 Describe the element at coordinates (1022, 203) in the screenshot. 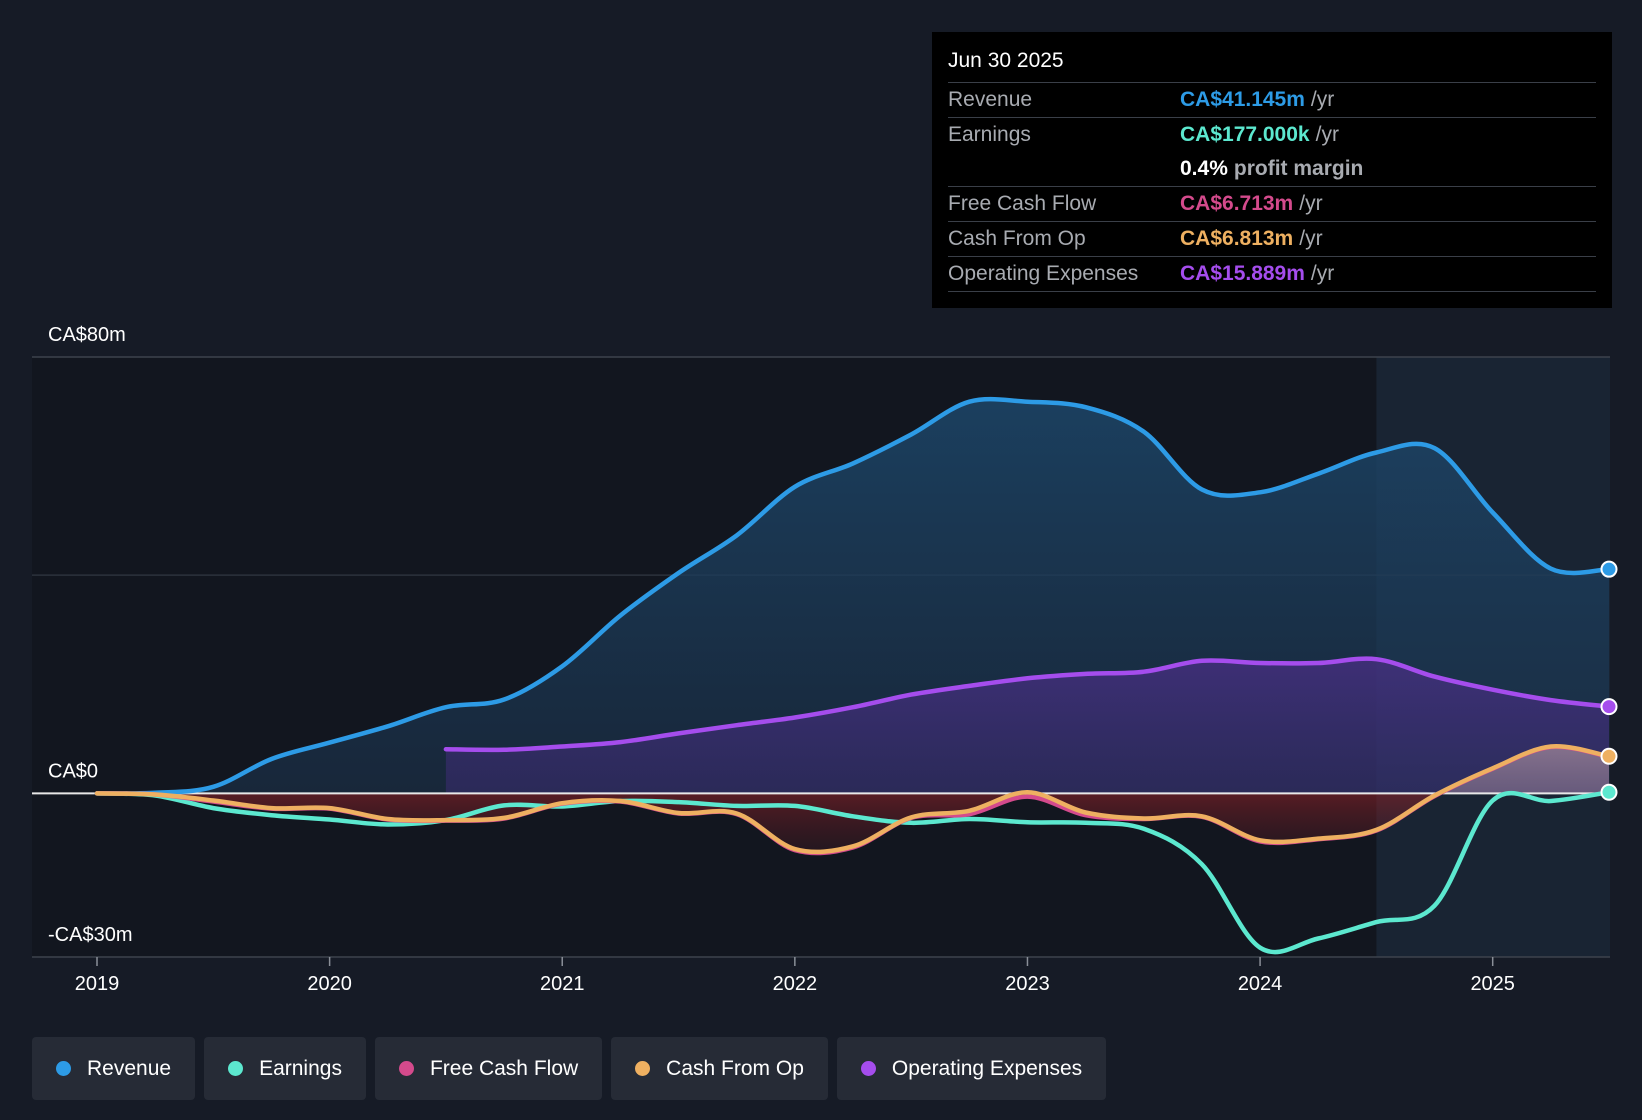

I see `tooltip-label: Free Cash Flow` at that location.